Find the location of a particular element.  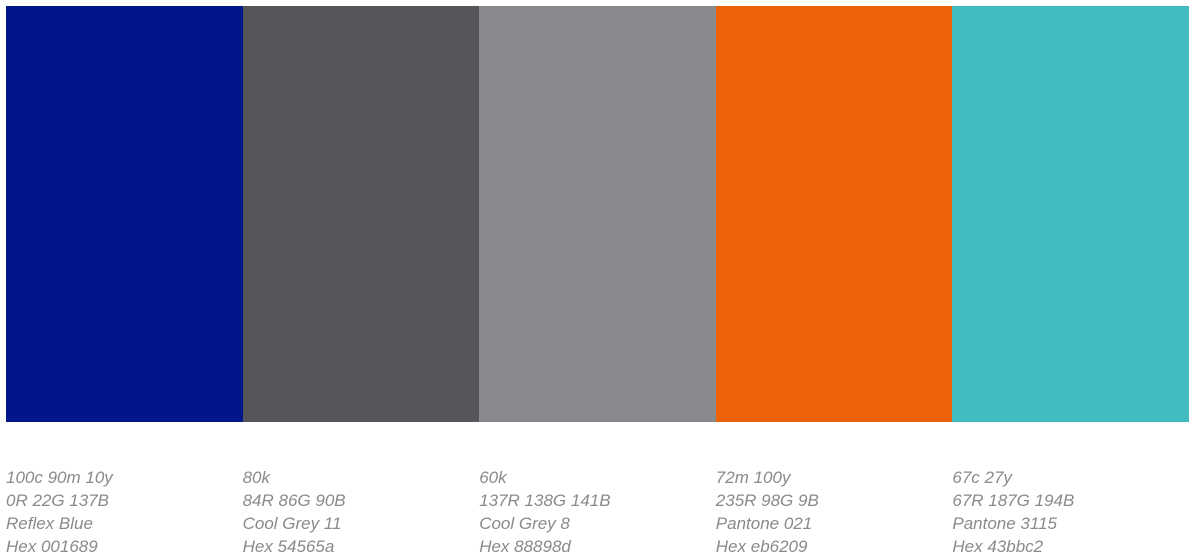

cmyk-value: 100c 90m 10y is located at coordinates (59, 477).